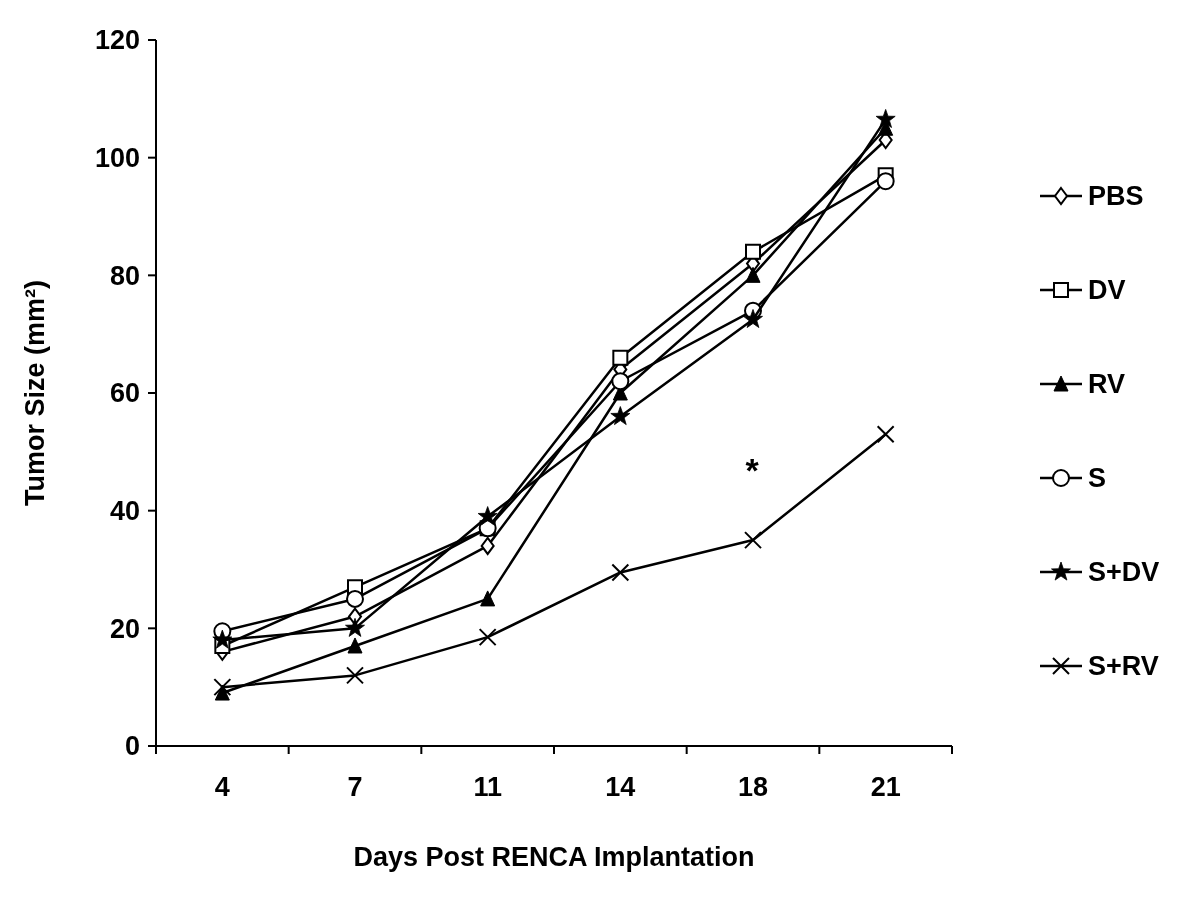  What do you see at coordinates (124, 275) in the screenshot?
I see `y-tick-label: 80` at bounding box center [124, 275].